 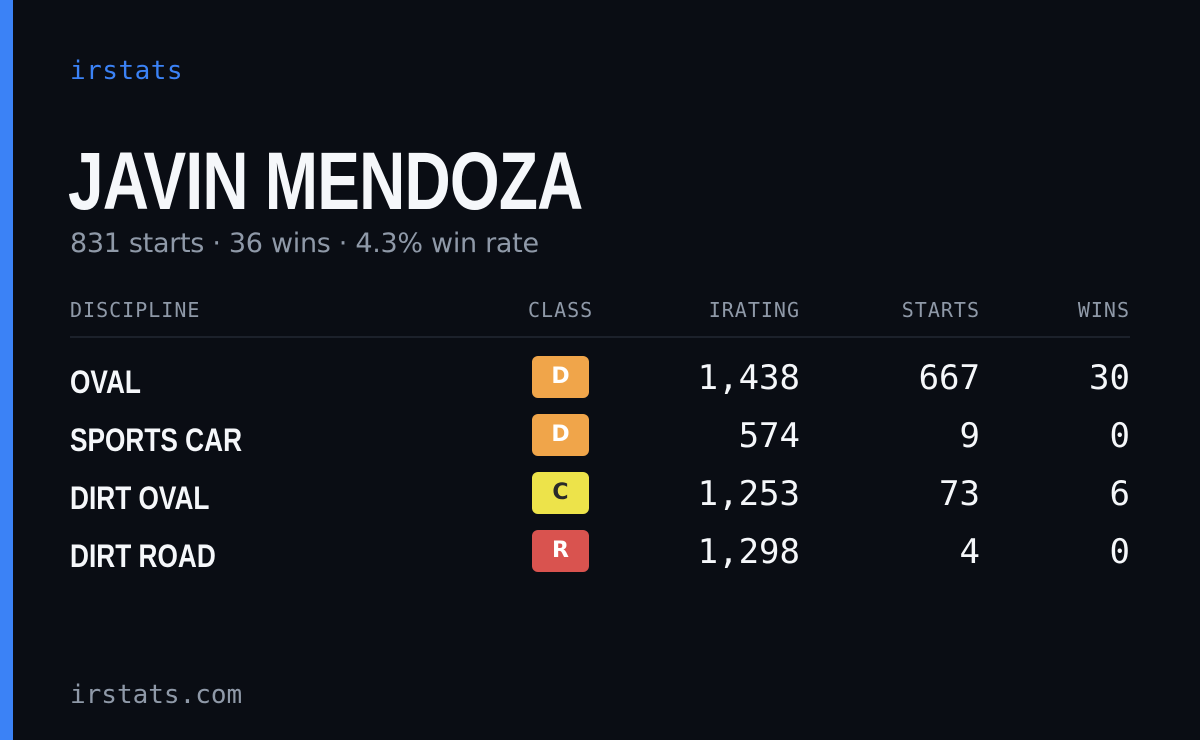 What do you see at coordinates (940, 310) in the screenshot?
I see `column-header-starts: STARTS` at bounding box center [940, 310].